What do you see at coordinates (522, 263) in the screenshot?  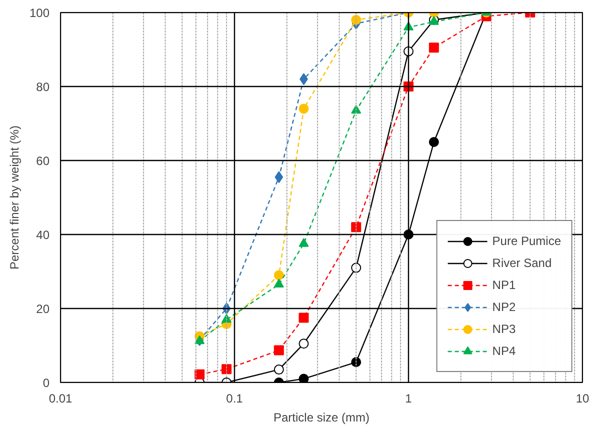 I see `legend-label: River Sand` at bounding box center [522, 263].